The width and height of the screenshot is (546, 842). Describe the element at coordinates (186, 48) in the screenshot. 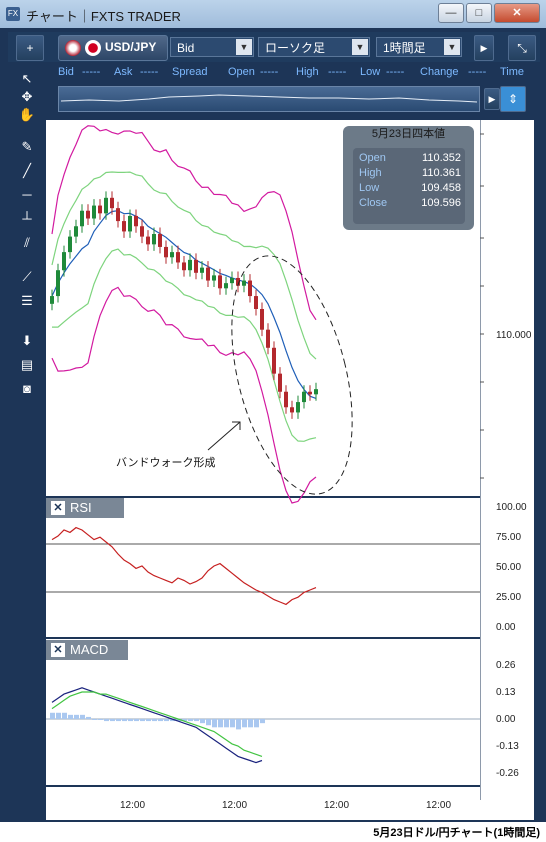

I see `price-type-value: Bid` at that location.